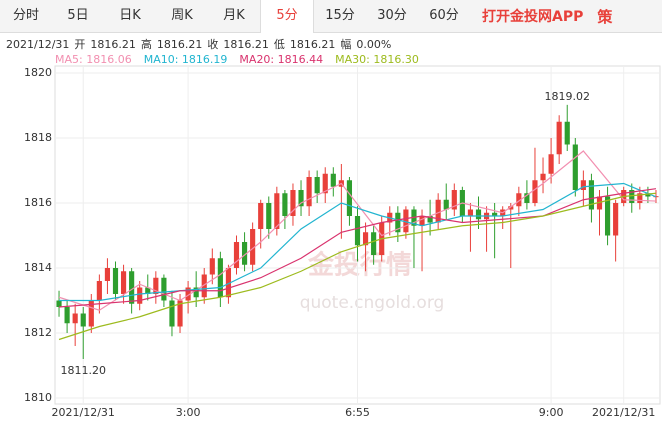 The image size is (662, 421). I want to click on period-tab: 60分, so click(444, 15).